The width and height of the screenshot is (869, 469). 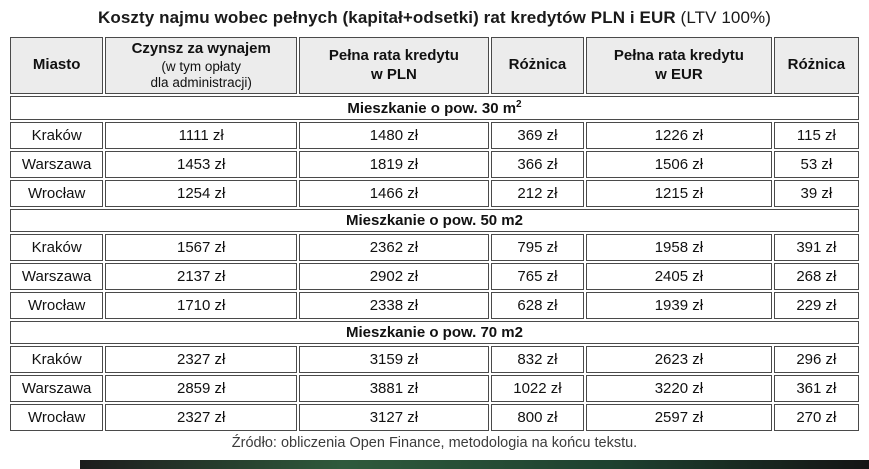 What do you see at coordinates (537, 360) in the screenshot?
I see `value-cell: 832 zł` at bounding box center [537, 360].